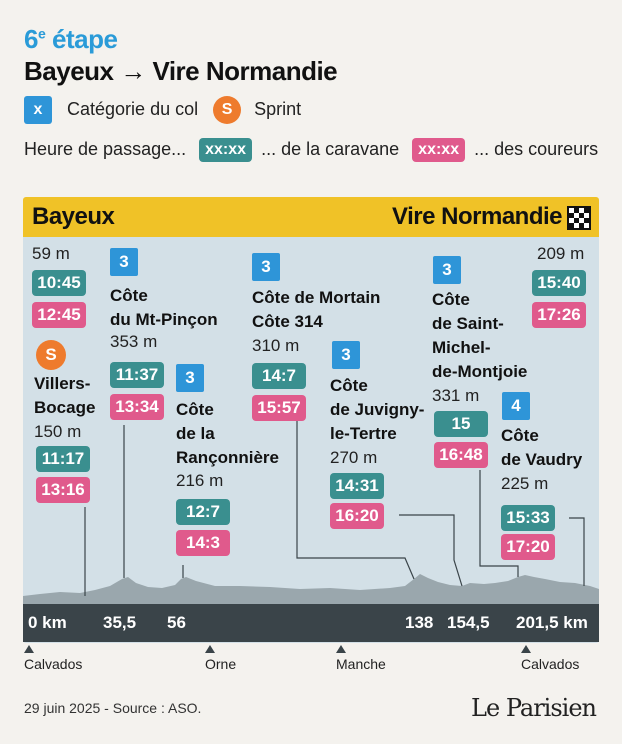 The height and width of the screenshot is (744, 622). What do you see at coordinates (63, 490) in the screenshot?
I see `sprint-riders-time: 13:16` at bounding box center [63, 490].